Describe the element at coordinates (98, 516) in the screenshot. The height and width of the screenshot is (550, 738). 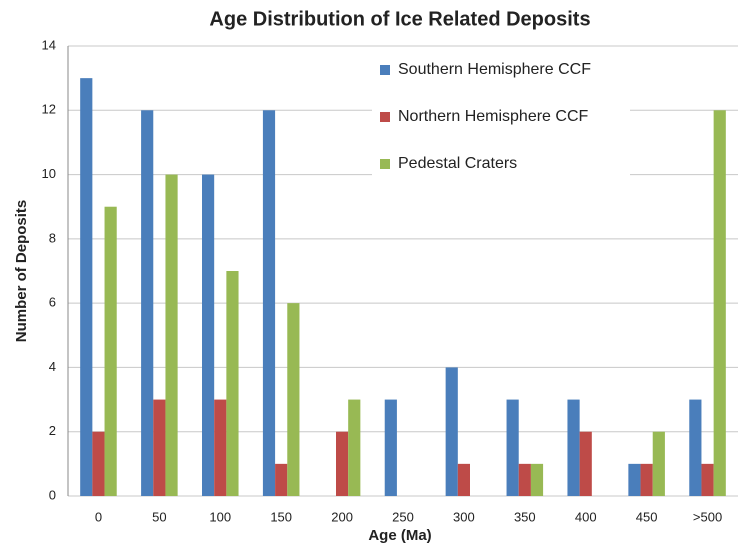
I see `x-tick-label: 0` at that location.